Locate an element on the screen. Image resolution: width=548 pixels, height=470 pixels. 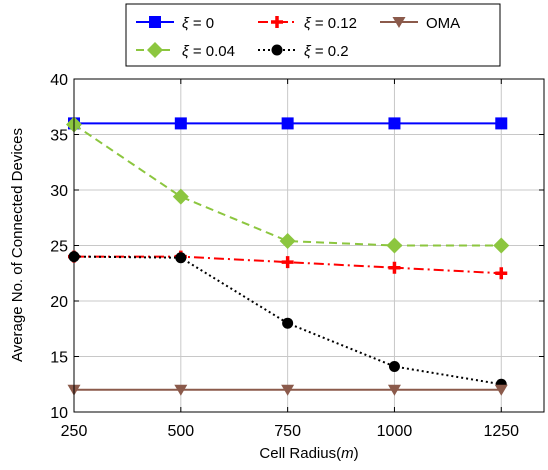
x-axis-label-text: Cell Radius( is located at coordinates (300, 453).